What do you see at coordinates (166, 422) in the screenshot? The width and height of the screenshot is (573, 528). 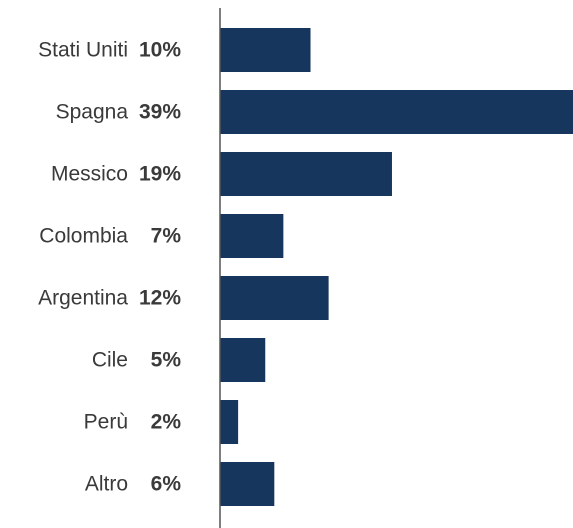 I see `value-label: 2%` at bounding box center [166, 422].